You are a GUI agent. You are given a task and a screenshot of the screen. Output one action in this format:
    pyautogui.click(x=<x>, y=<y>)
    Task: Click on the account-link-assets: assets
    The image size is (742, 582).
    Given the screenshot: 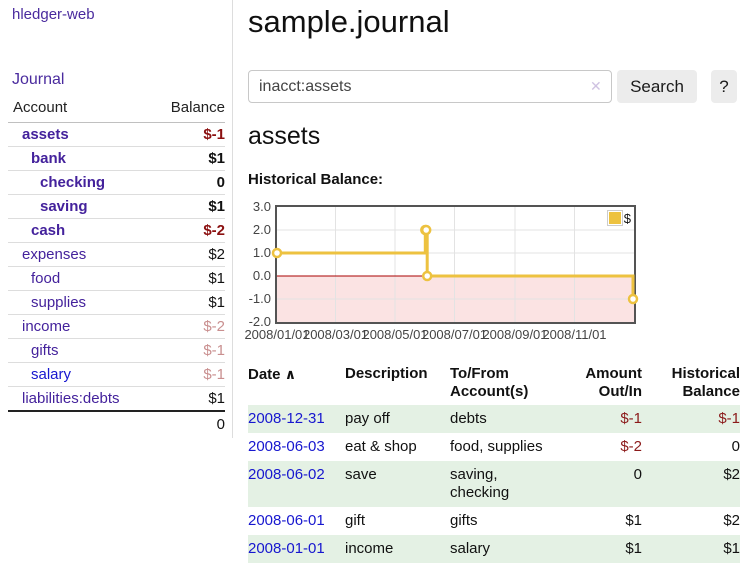 What is the action you would take?
    pyautogui.click(x=45, y=134)
    